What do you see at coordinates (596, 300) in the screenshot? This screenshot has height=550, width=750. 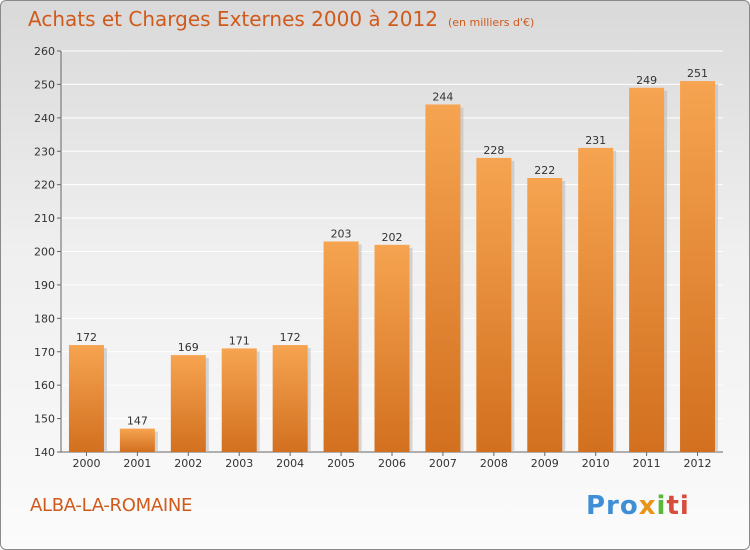 I see `bar-2010` at bounding box center [596, 300].